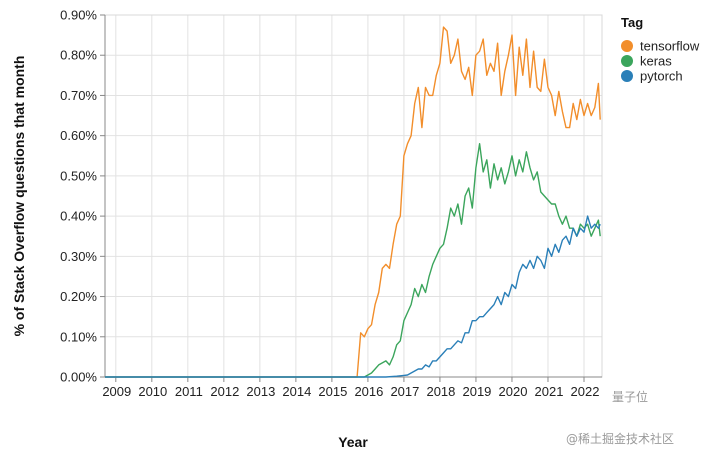 This screenshot has height=461, width=720. Describe the element at coordinates (78, 175) in the screenshot. I see `y-tick-label: 0.50%` at that location.